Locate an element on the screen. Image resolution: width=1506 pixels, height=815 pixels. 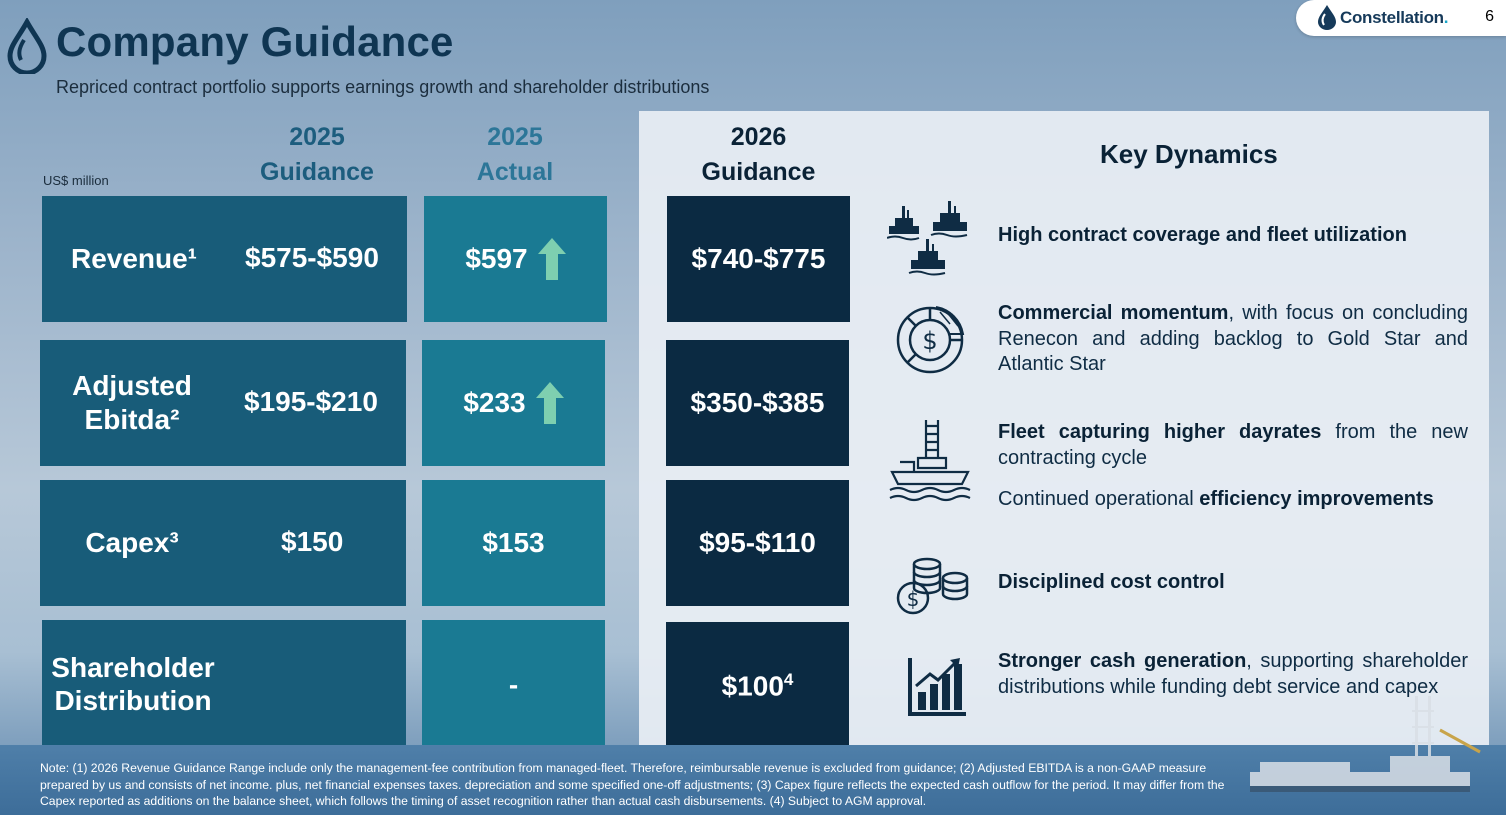
capex-2025-actual: $153 is located at coordinates (513, 542).